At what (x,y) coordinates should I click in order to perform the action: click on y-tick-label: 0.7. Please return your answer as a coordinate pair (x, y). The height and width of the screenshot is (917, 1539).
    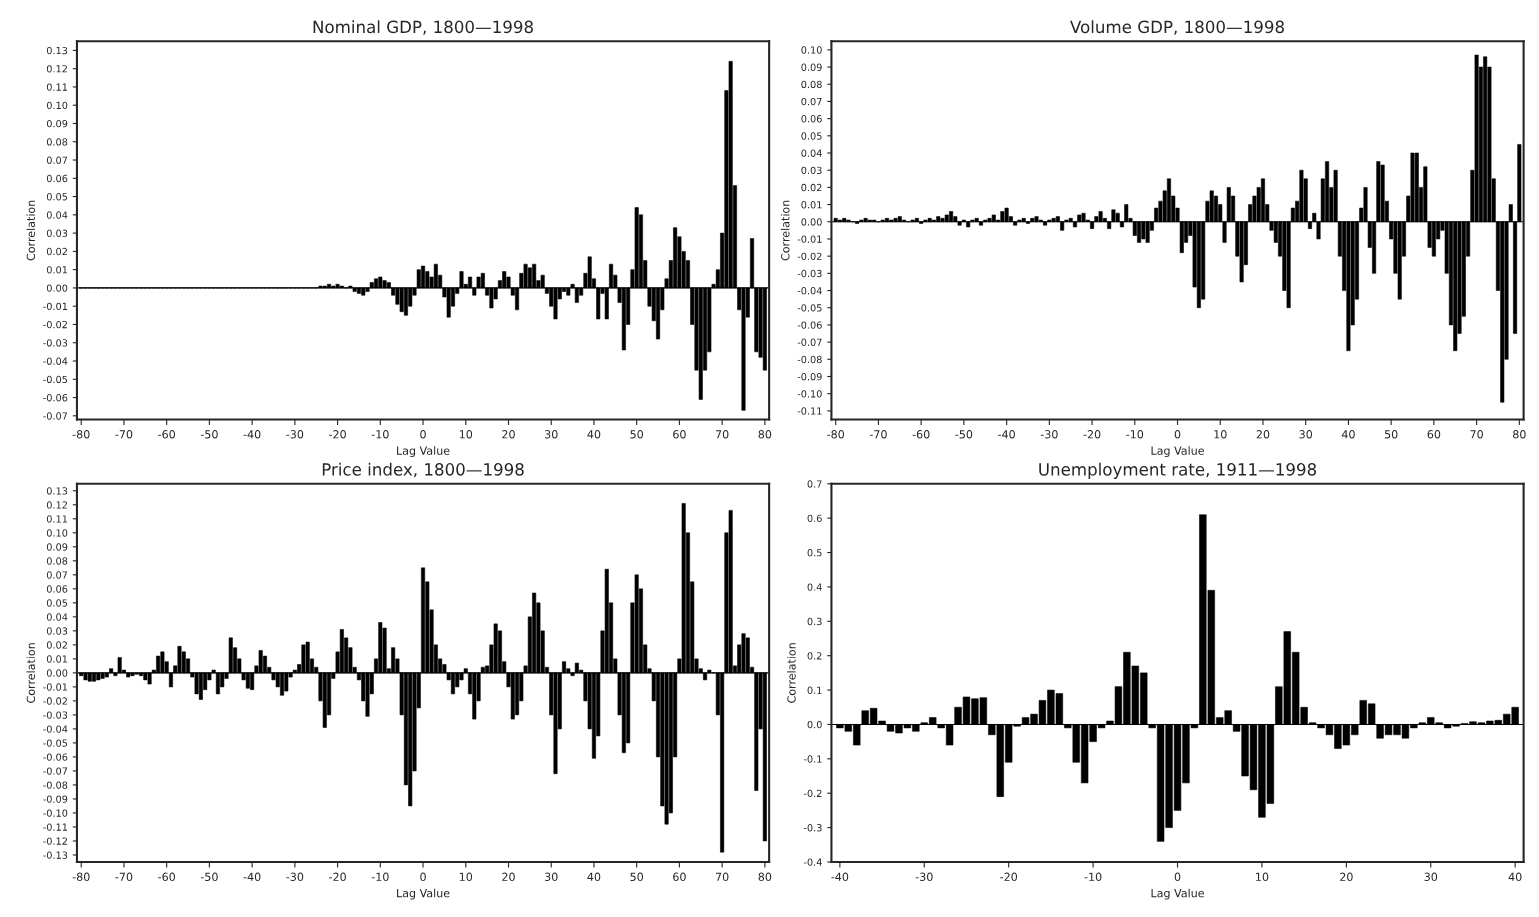
    Looking at the image, I should click on (814, 484).